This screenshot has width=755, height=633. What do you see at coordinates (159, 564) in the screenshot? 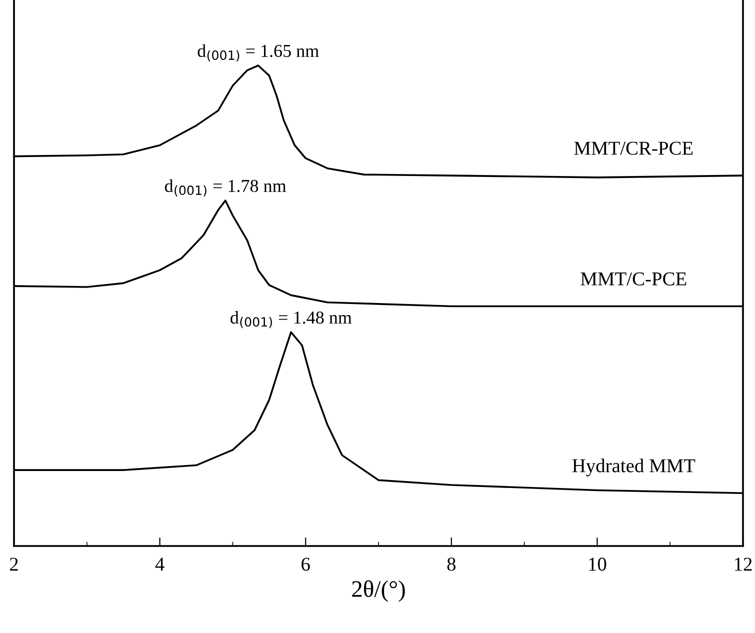
I see `x-tick-label: 4` at bounding box center [159, 564].